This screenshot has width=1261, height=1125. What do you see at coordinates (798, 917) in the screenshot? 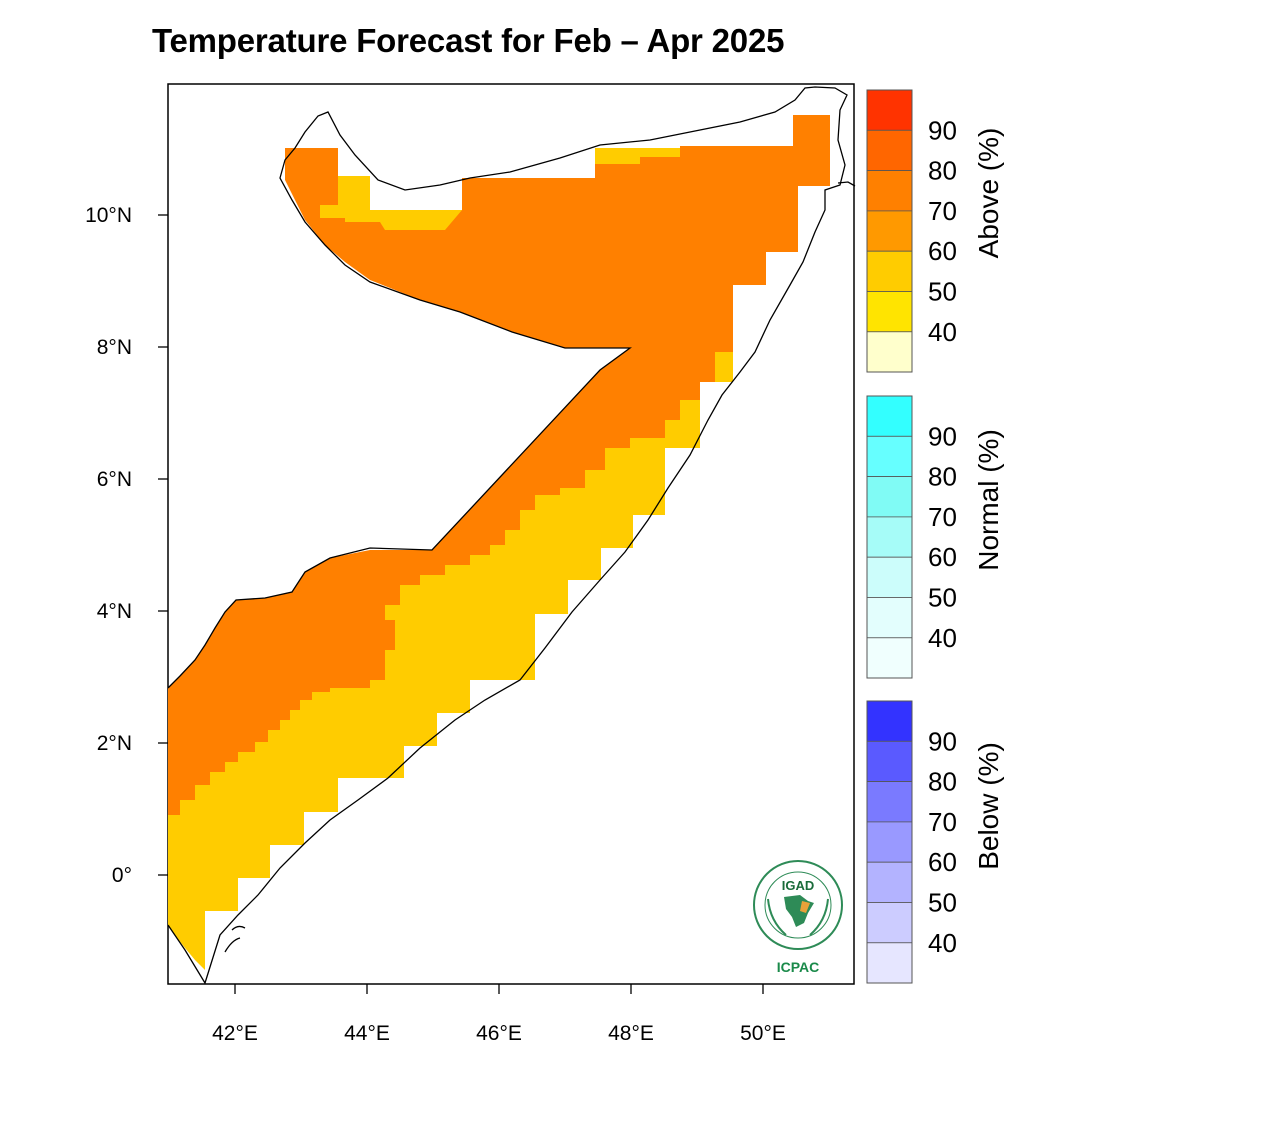
I see `icpac-logo: IGAD ICPAC` at bounding box center [798, 917].